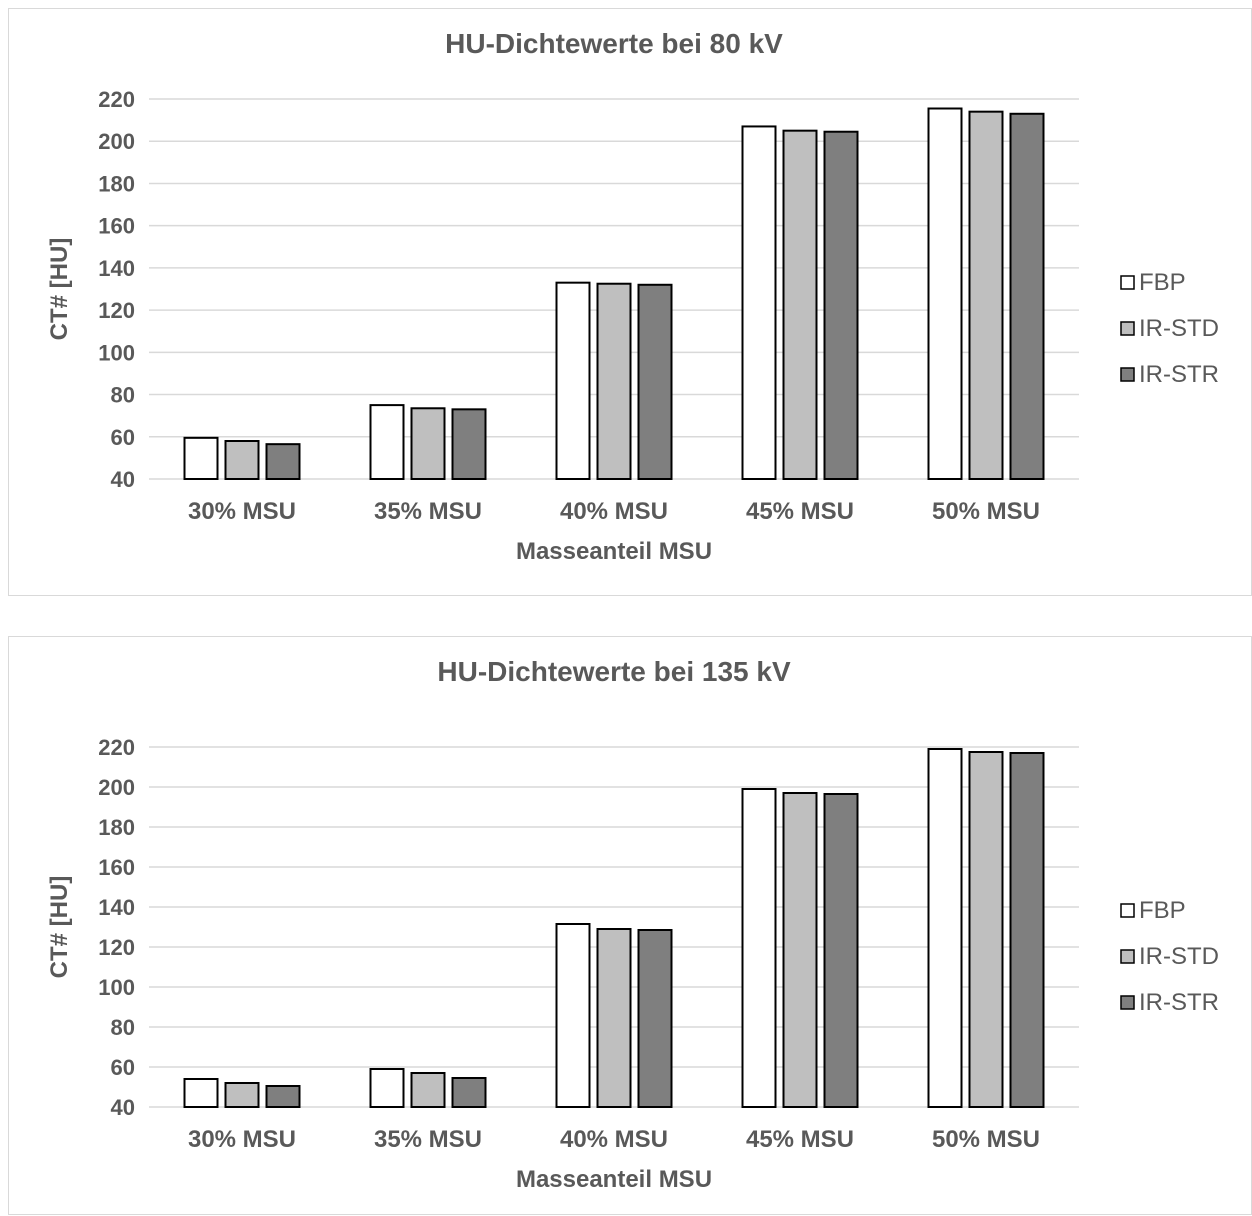 This screenshot has height=1216, width=1252. What do you see at coordinates (614, 671) in the screenshot?
I see `chart-title: HU-Dichtewerte bei 135 kV` at bounding box center [614, 671].